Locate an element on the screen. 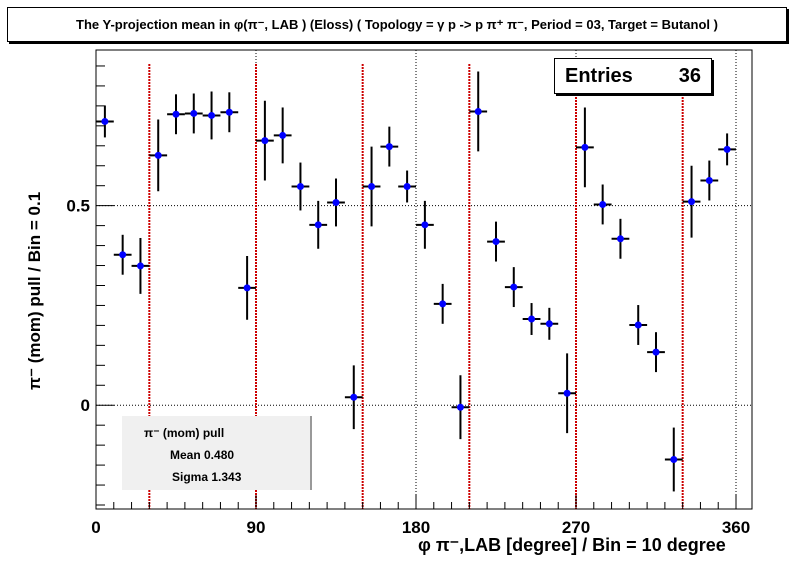 This screenshot has height=572, width=796. x-tick-label: 0 is located at coordinates (95, 527).